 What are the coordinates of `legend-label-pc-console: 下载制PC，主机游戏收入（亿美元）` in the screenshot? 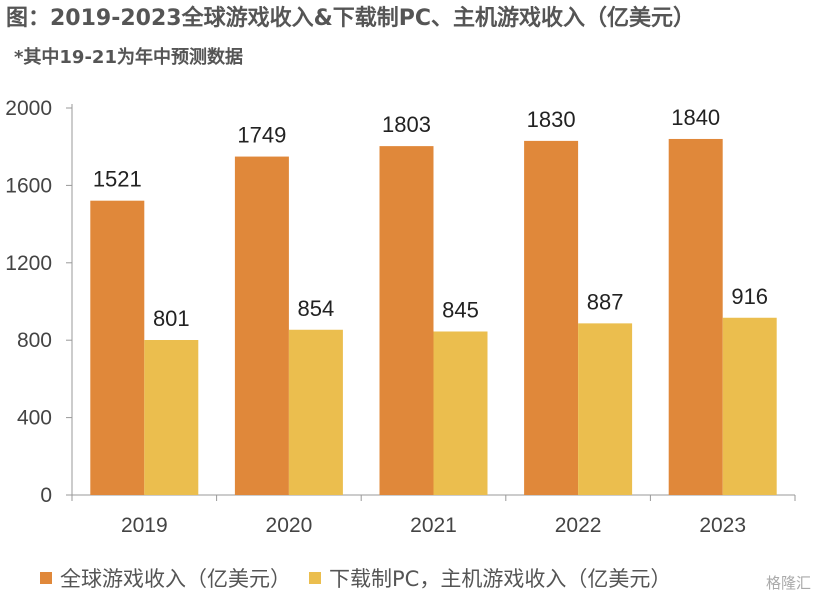 It's located at (500, 579).